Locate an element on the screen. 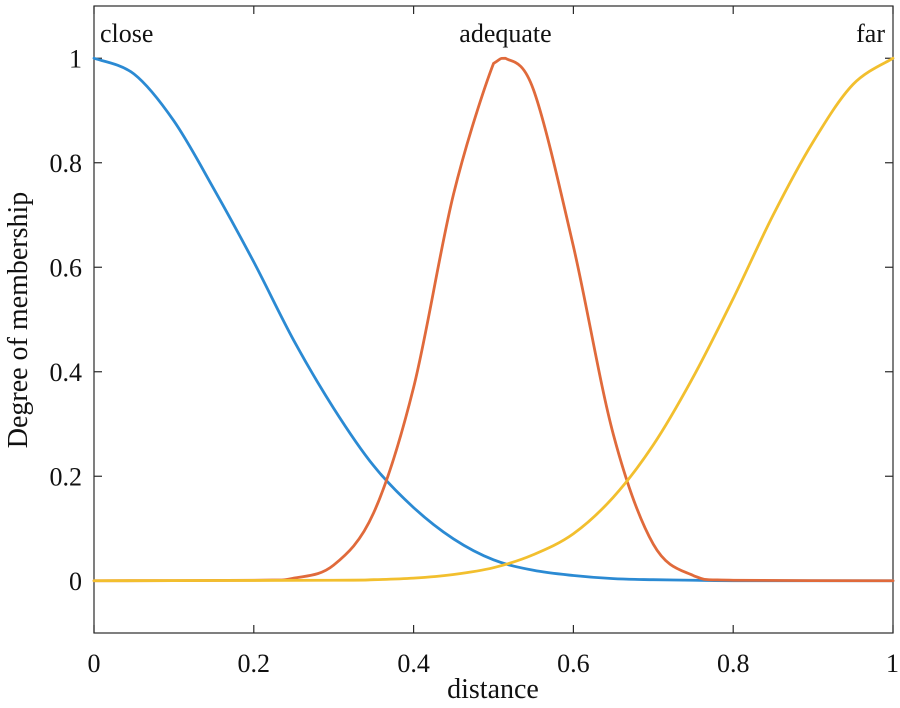 This screenshot has width=900, height=708. series-label-adequate: adequate is located at coordinates (505, 33).